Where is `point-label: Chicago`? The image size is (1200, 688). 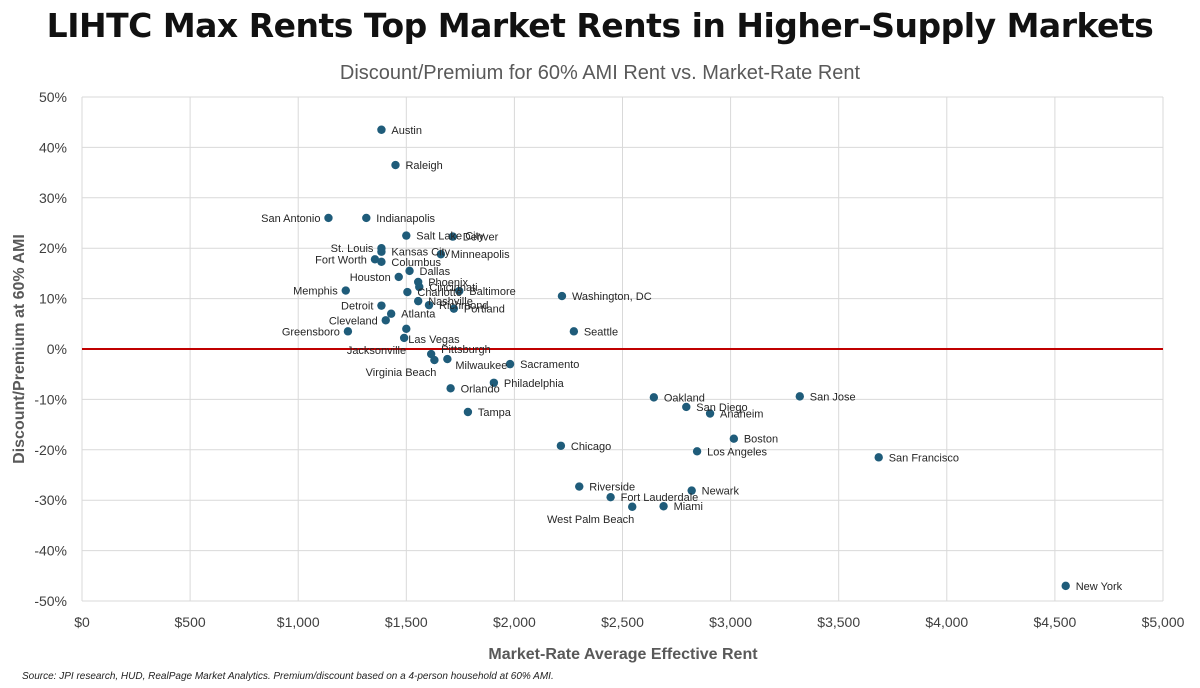
point-label: Chicago is located at coordinates (591, 447).